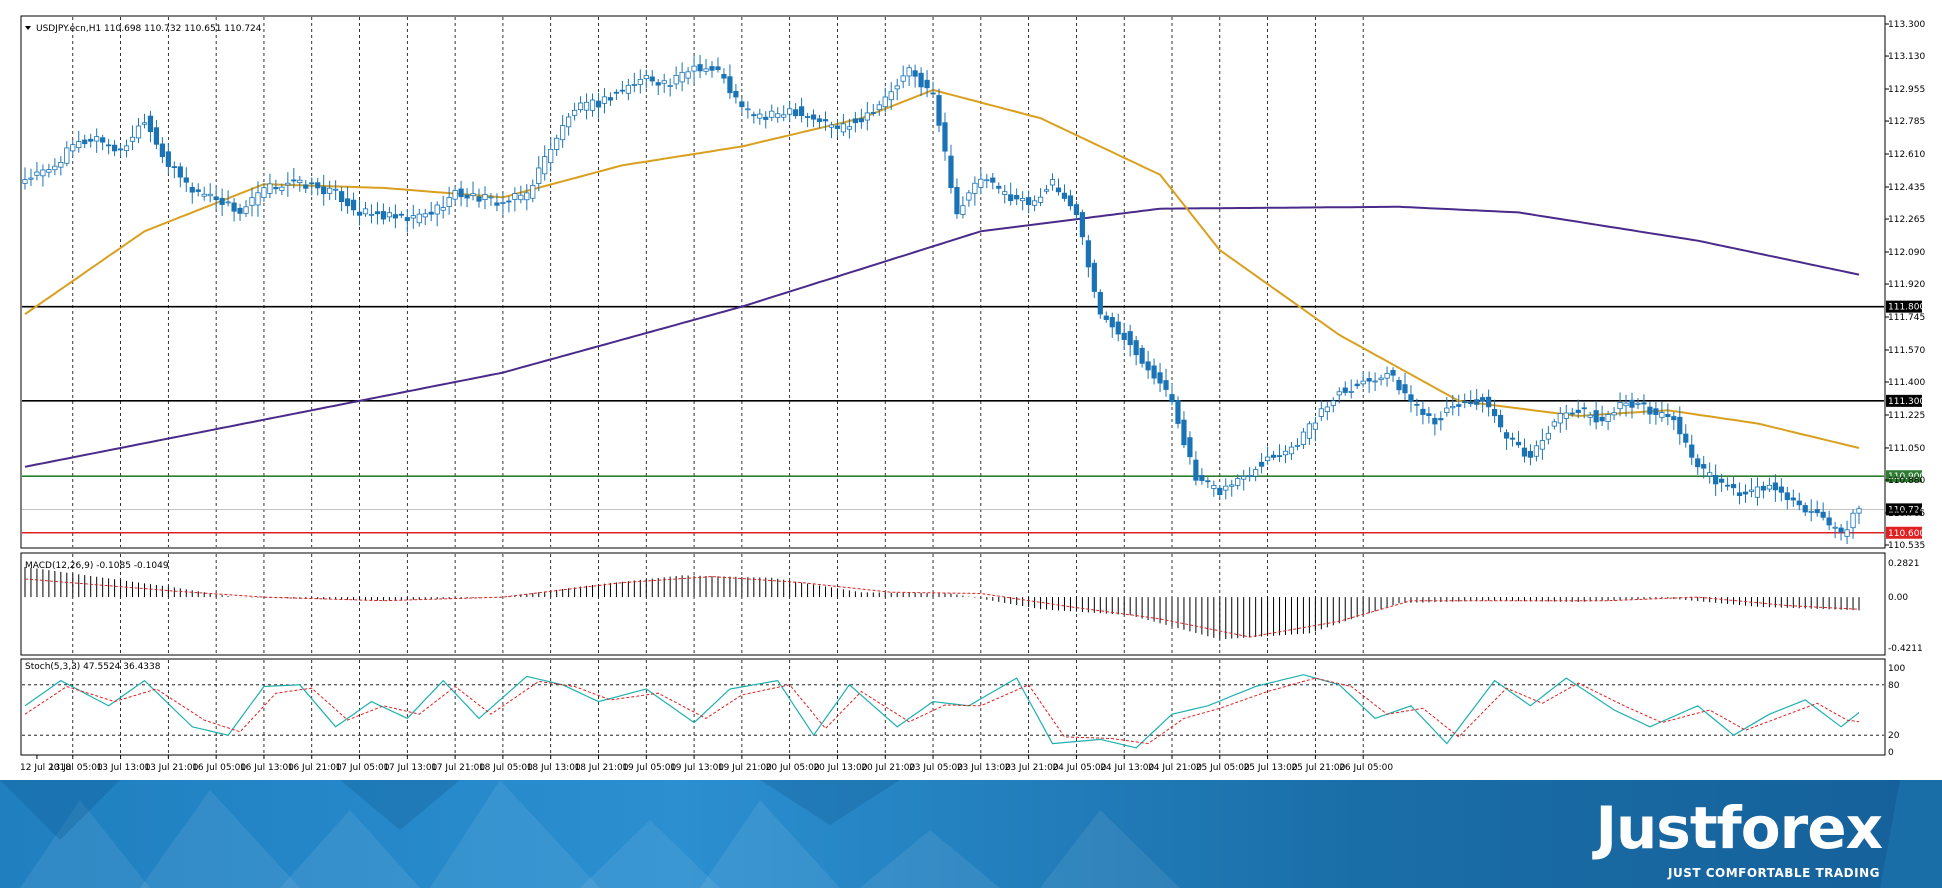 This screenshot has height=888, width=1942. I want to click on dropdown-arrow-icon, so click(28, 28).